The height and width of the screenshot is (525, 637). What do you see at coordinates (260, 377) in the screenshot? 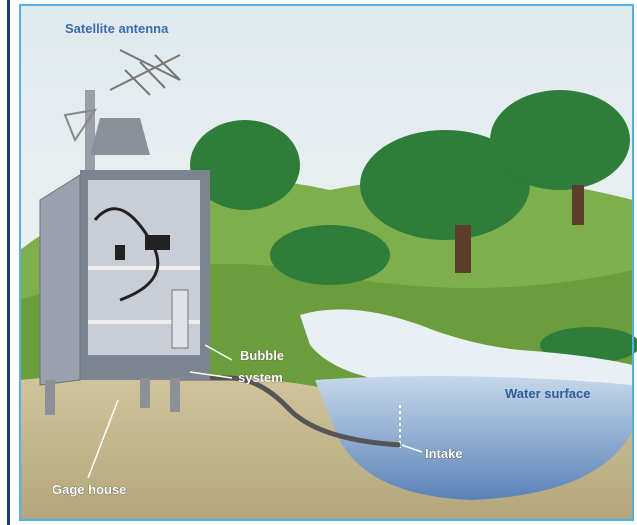
I see `label-bubble-system: system` at bounding box center [260, 377].